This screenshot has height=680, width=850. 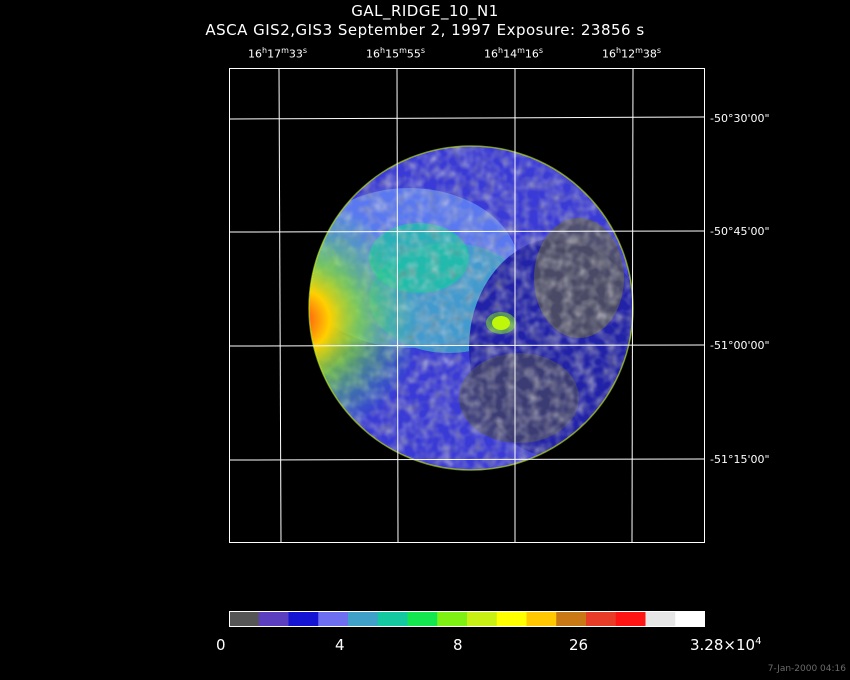 What do you see at coordinates (632, 53) in the screenshot?
I see `ra-label: 16h12m38s` at bounding box center [632, 53].